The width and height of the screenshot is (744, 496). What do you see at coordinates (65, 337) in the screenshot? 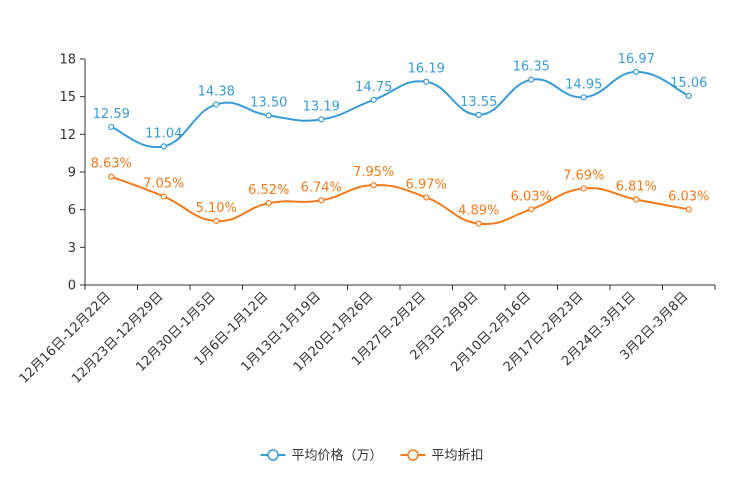
I see `x-tick-label: 12月16日-12月22日` at bounding box center [65, 337].